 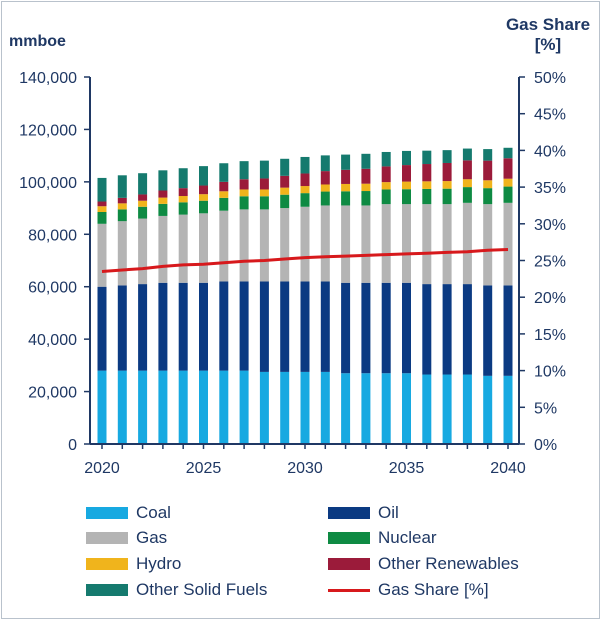 What do you see at coordinates (467, 409) in the screenshot?
I see `bar-coal-2038` at bounding box center [467, 409].